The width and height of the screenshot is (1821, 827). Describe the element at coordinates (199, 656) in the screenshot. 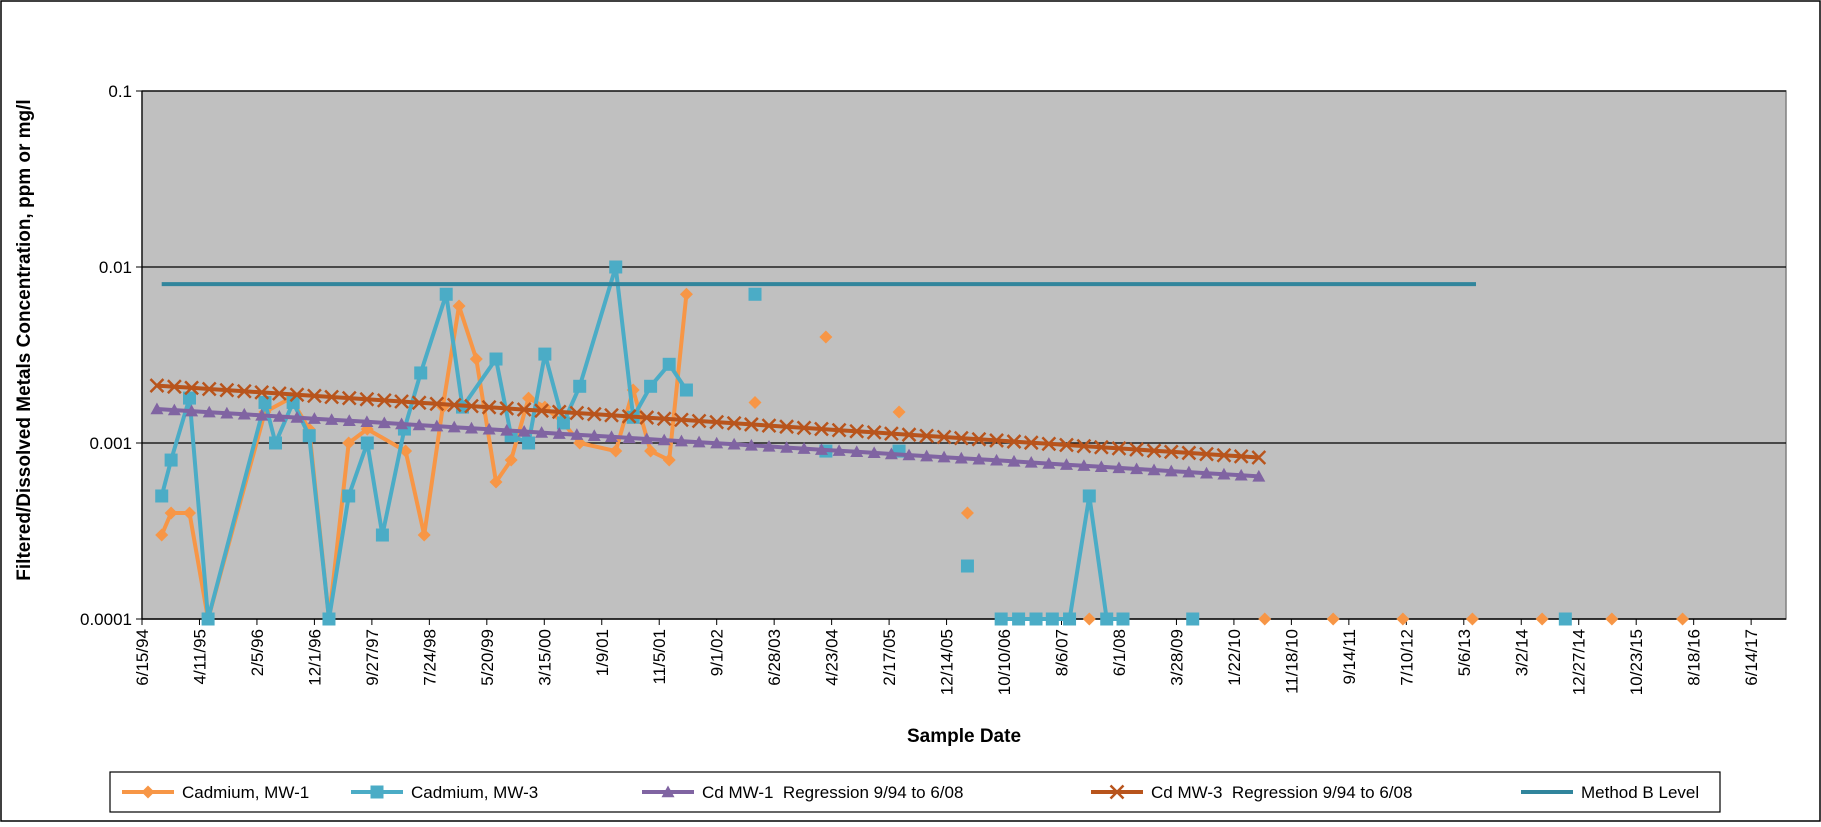

I see `x-tick-label: 4/11/95` at that location.